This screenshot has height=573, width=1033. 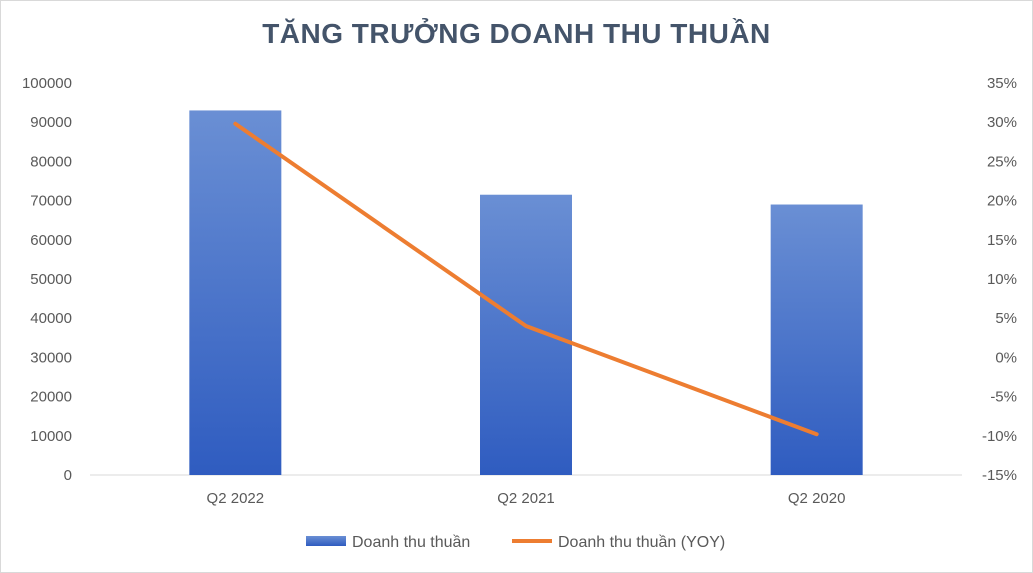 What do you see at coordinates (641, 542) in the screenshot?
I see `legend-line-label: Doanh thu thuần (YOY)` at bounding box center [641, 542].